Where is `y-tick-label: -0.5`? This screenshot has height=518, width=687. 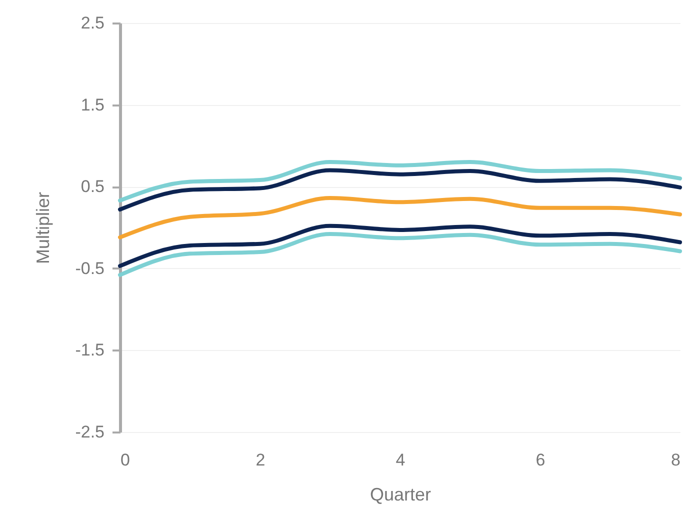 y-tick-label: -0.5 is located at coordinates (89, 268).